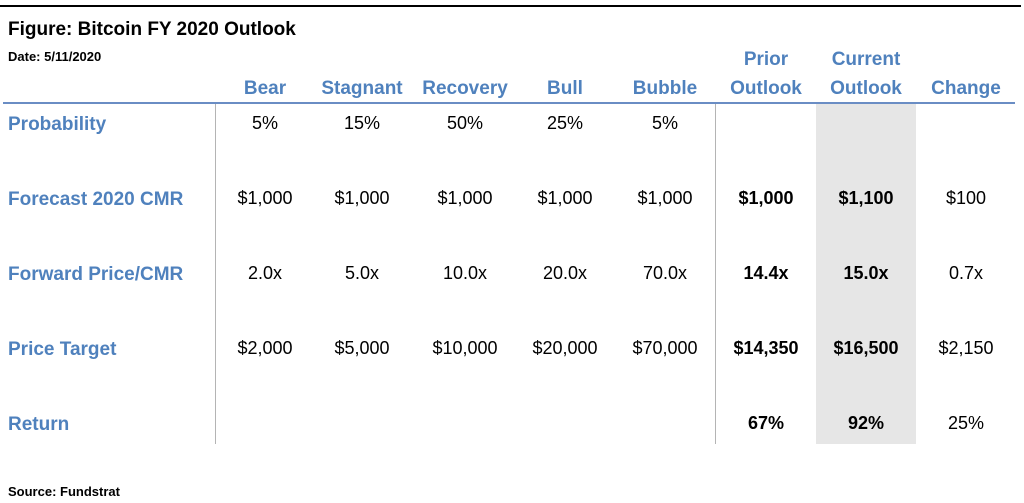 The height and width of the screenshot is (503, 1024). I want to click on table-cell: $2,150, so click(966, 348).